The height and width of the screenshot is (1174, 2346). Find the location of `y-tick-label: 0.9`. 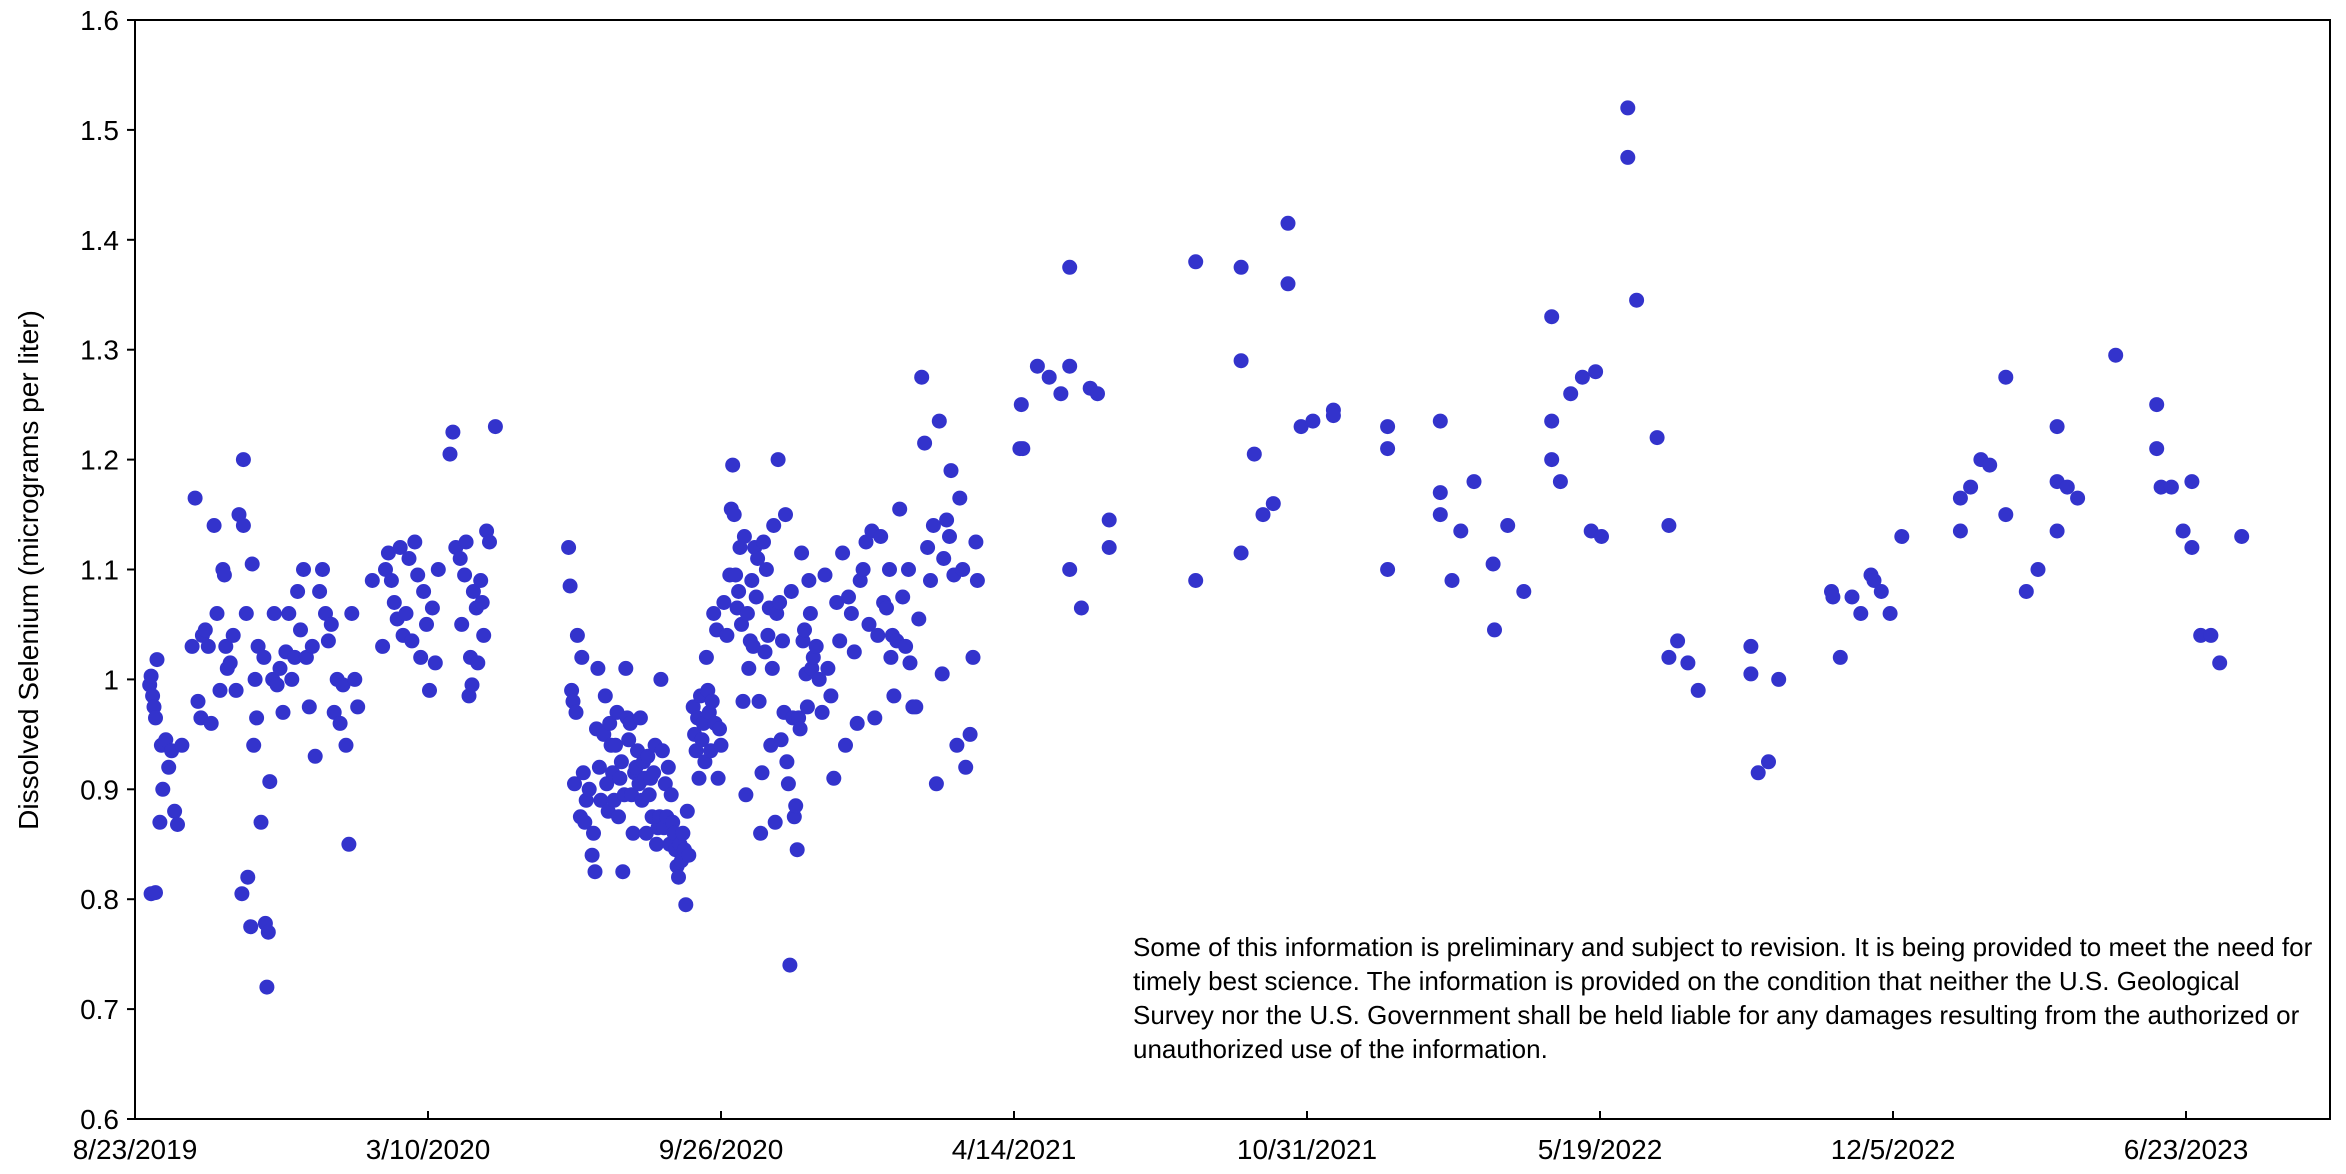

y-tick-label: 0.9 is located at coordinates (99, 789).